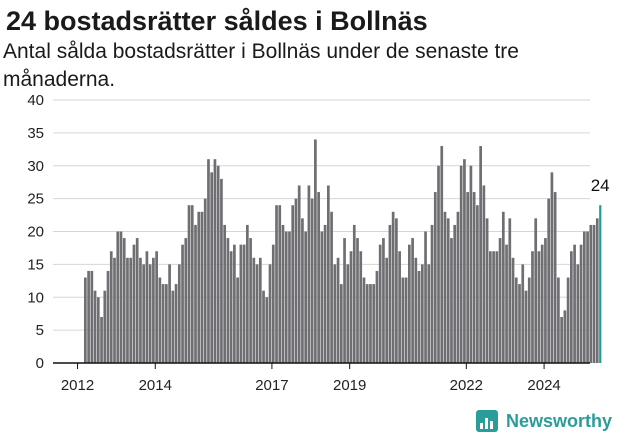 This screenshot has height=439, width=631. Describe the element at coordinates (559, 420) in the screenshot. I see `logo-text: Newsworthy` at that location.